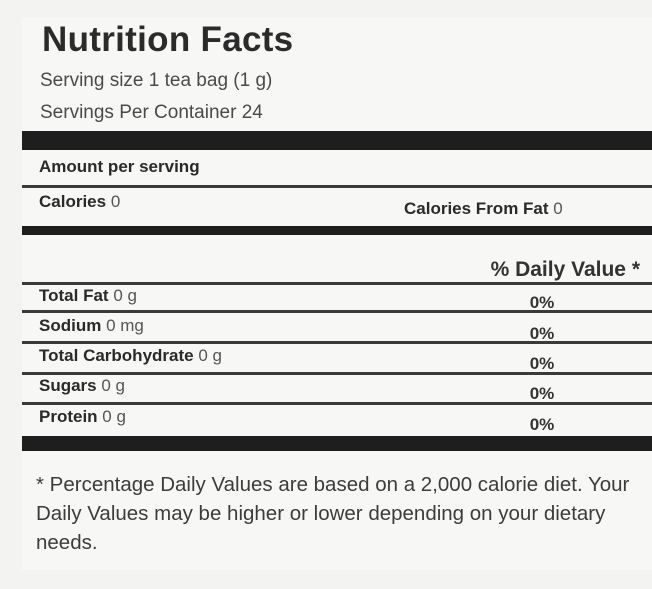  What do you see at coordinates (337, 443) in the screenshot?
I see `thick-divider-bottom` at bounding box center [337, 443].